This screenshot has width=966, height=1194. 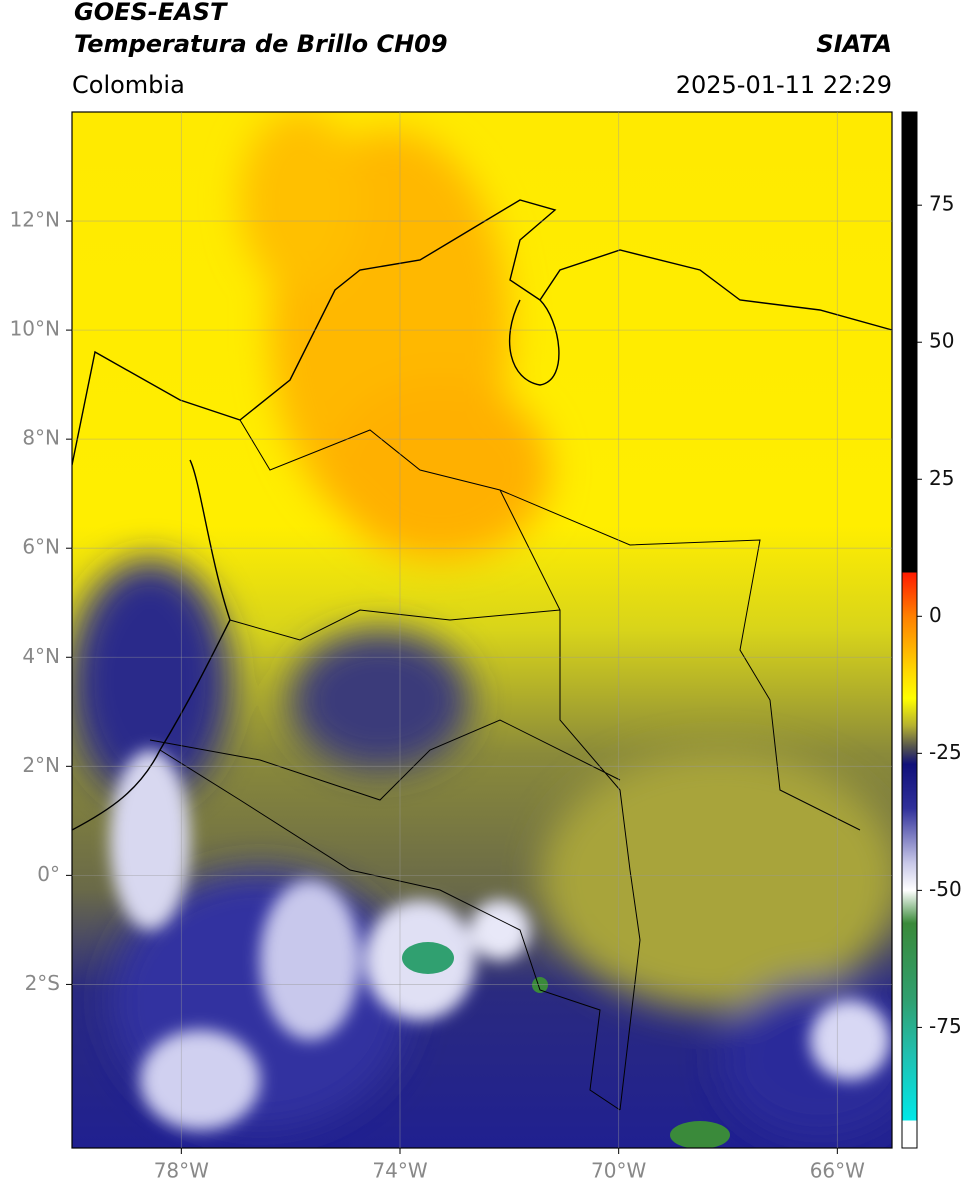 What do you see at coordinates (261, 44) in the screenshot?
I see `subtitle: Temperatura de Brillo CH09` at bounding box center [261, 44].